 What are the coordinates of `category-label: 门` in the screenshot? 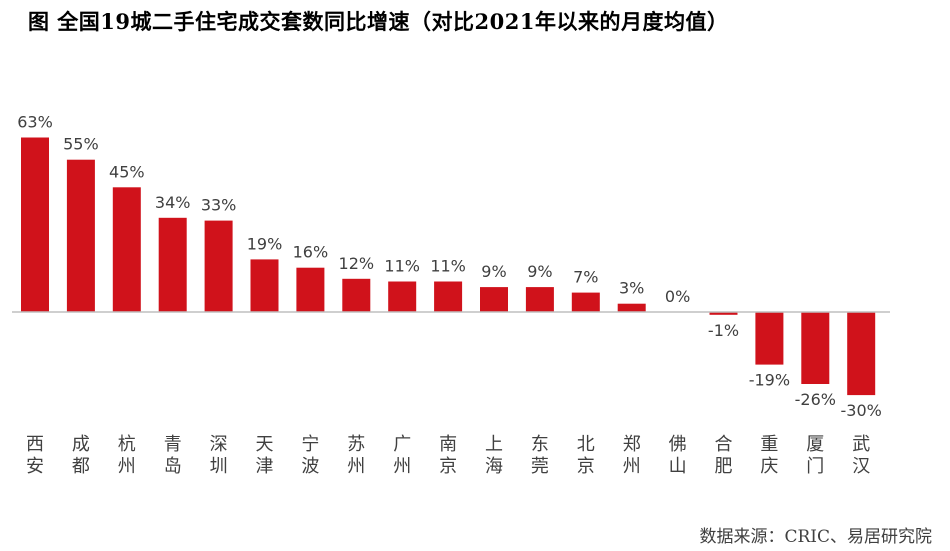 It's located at (815, 466).